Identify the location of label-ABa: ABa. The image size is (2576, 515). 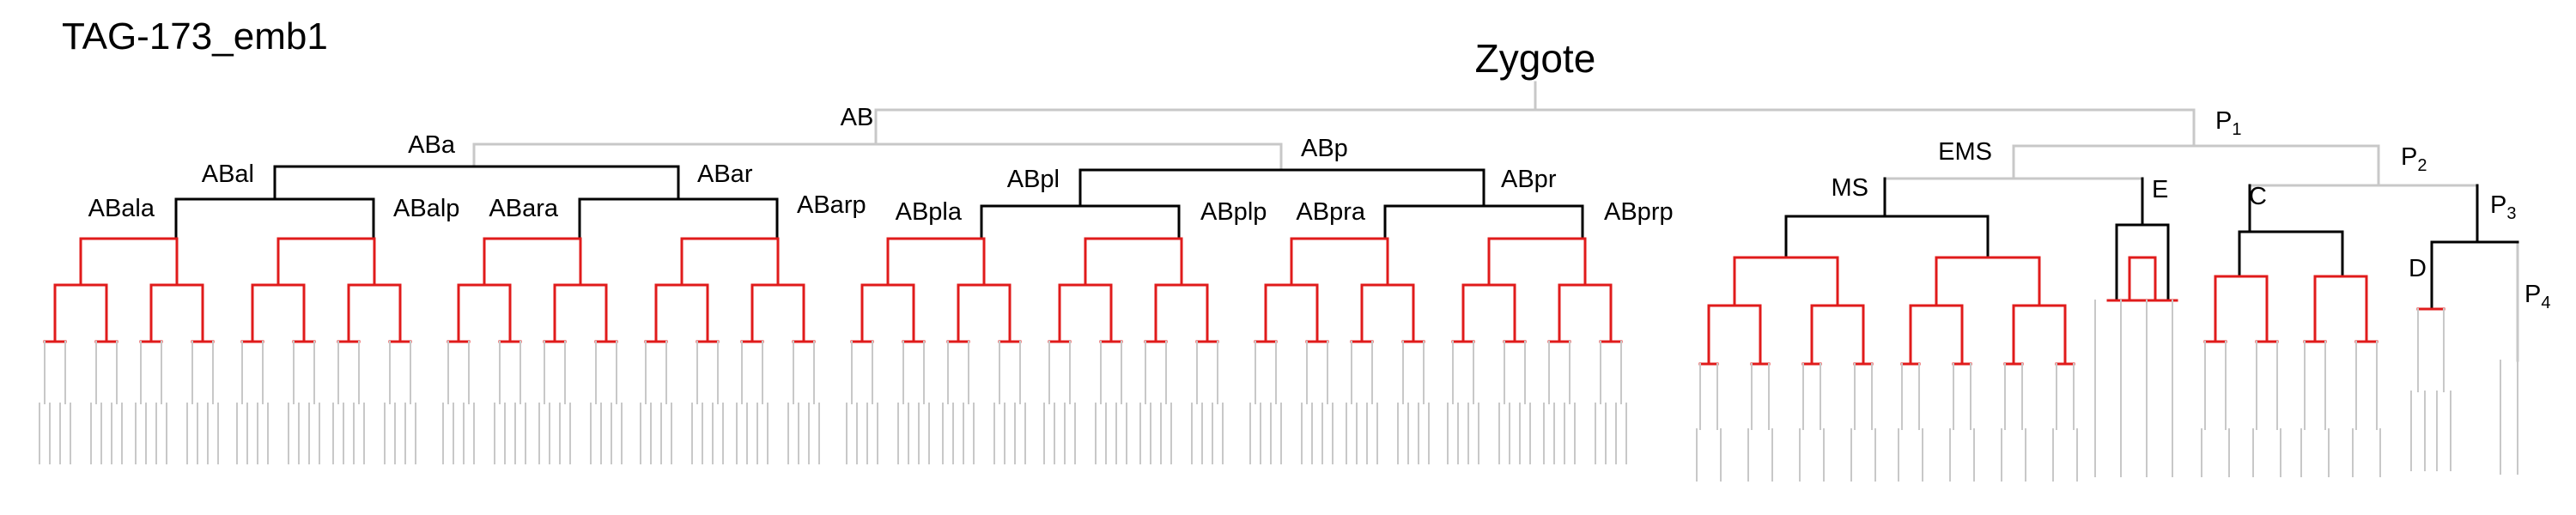
(432, 145).